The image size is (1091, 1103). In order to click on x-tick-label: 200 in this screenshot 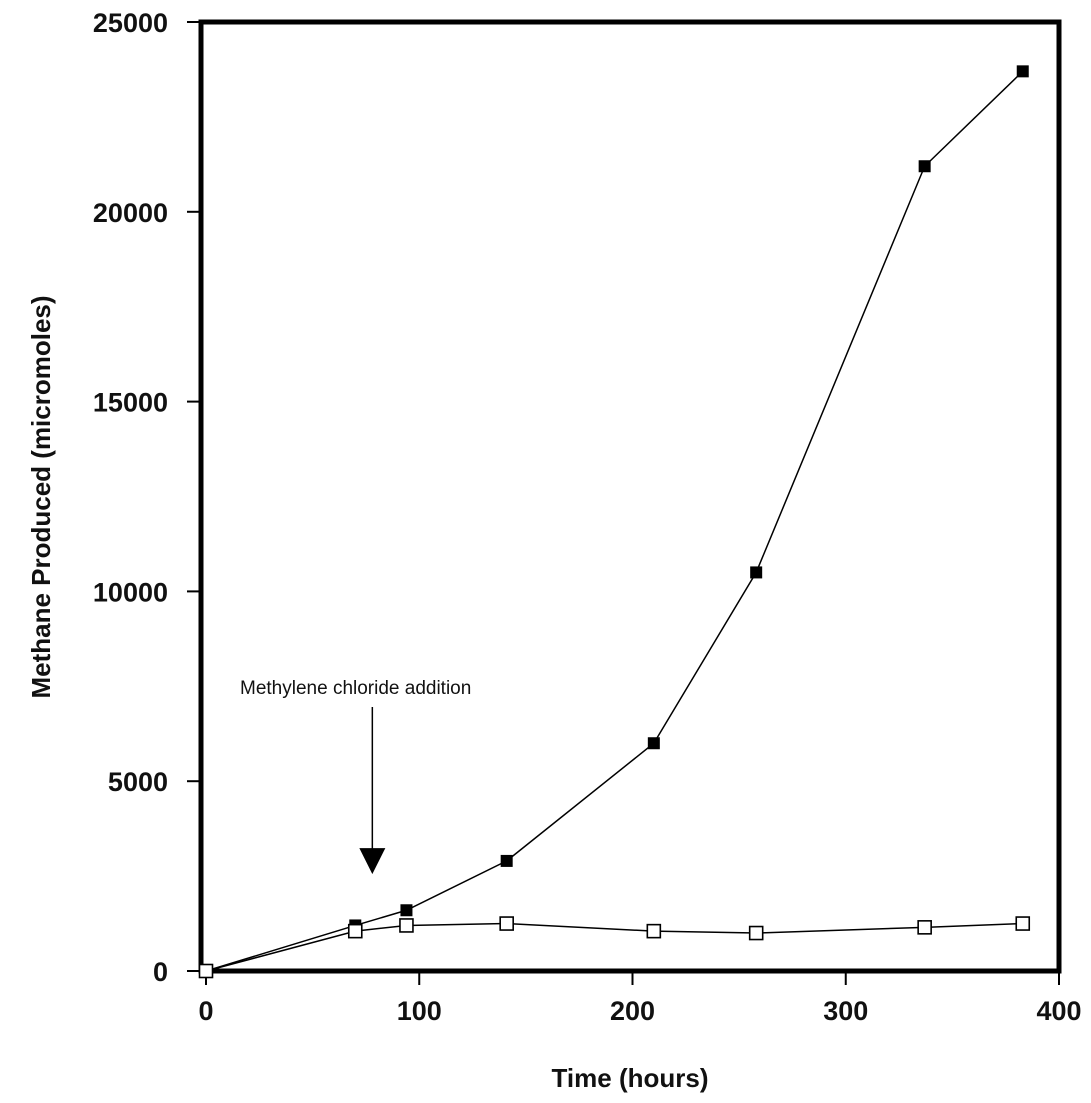, I will do `click(632, 1011)`.